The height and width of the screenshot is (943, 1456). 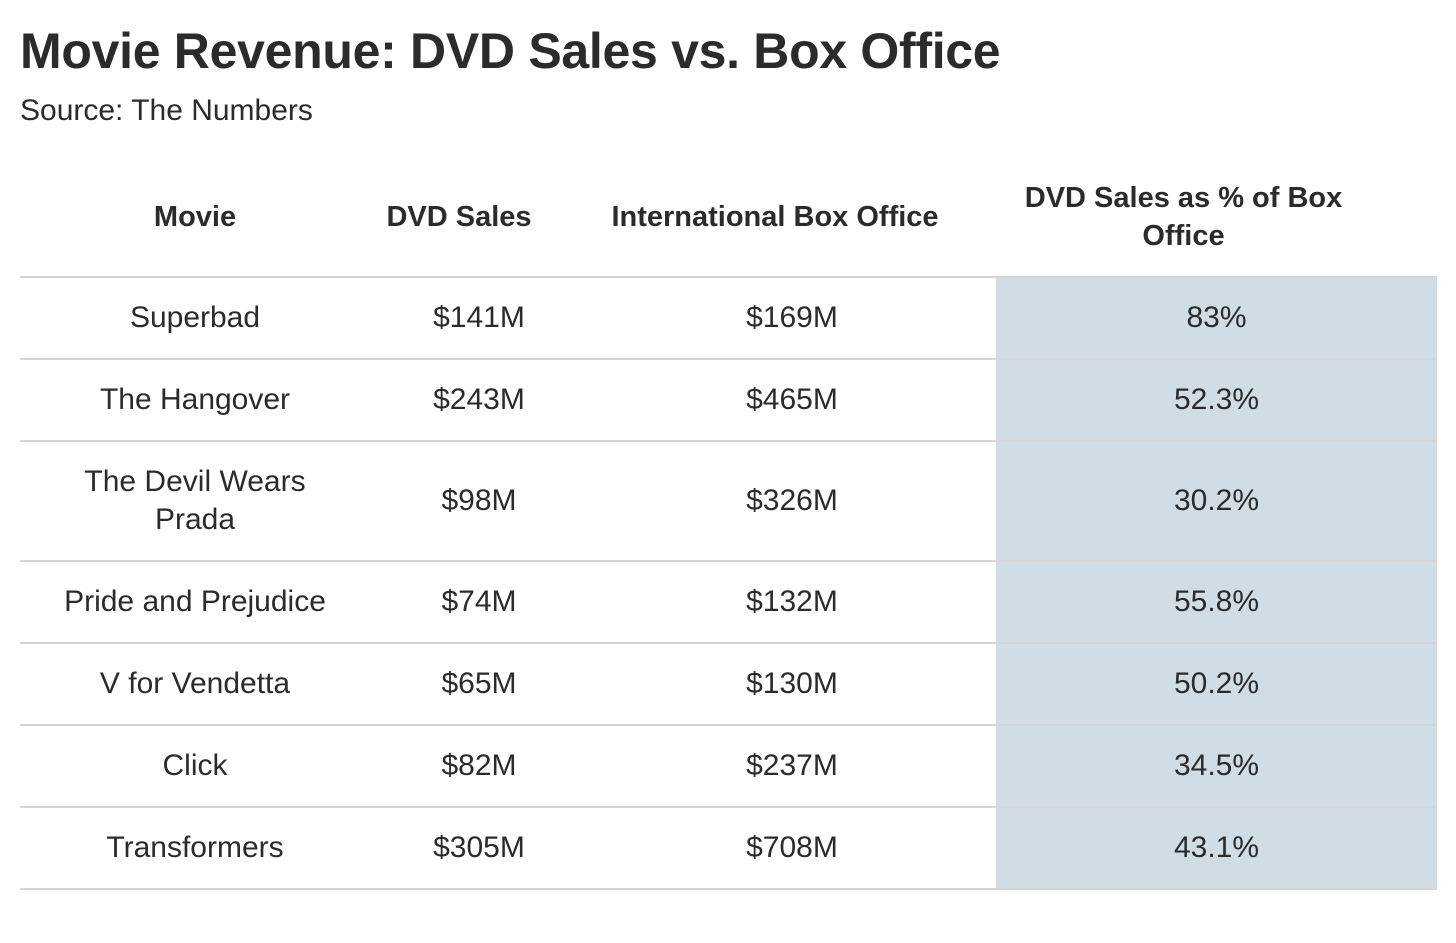 What do you see at coordinates (792, 848) in the screenshot?
I see `intl-box-office-cell: $708M` at bounding box center [792, 848].